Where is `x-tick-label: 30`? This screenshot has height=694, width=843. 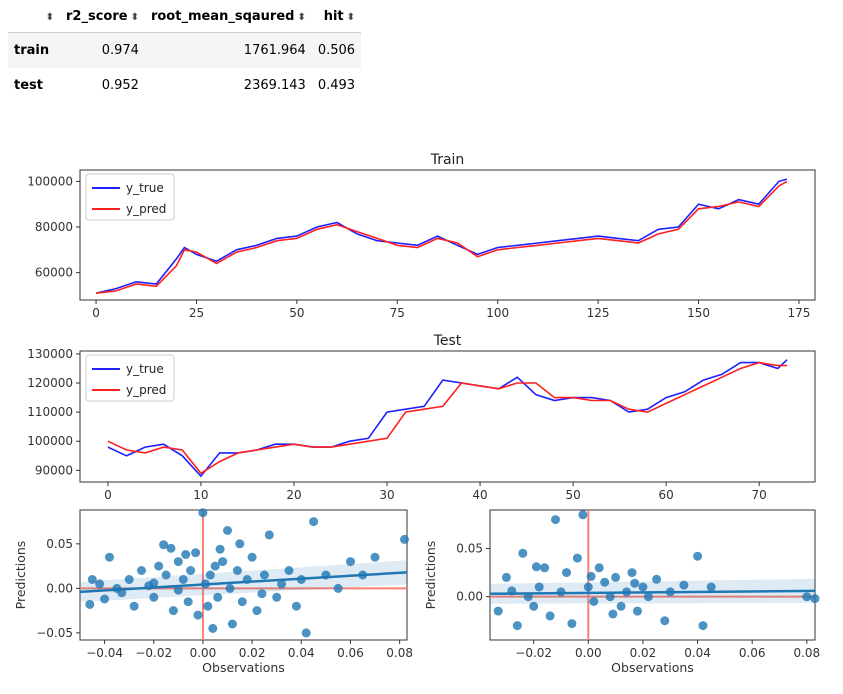
x-tick-label: 30 is located at coordinates (386, 495).